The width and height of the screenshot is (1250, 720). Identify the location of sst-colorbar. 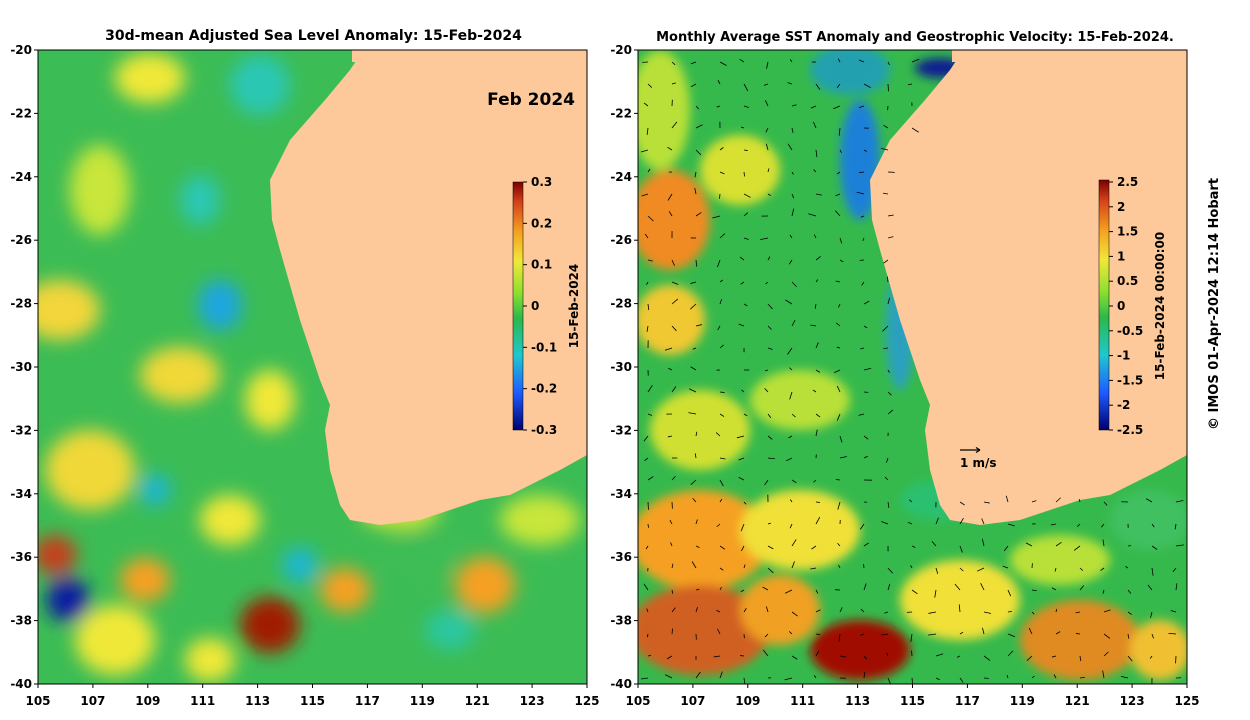
(1104, 305).